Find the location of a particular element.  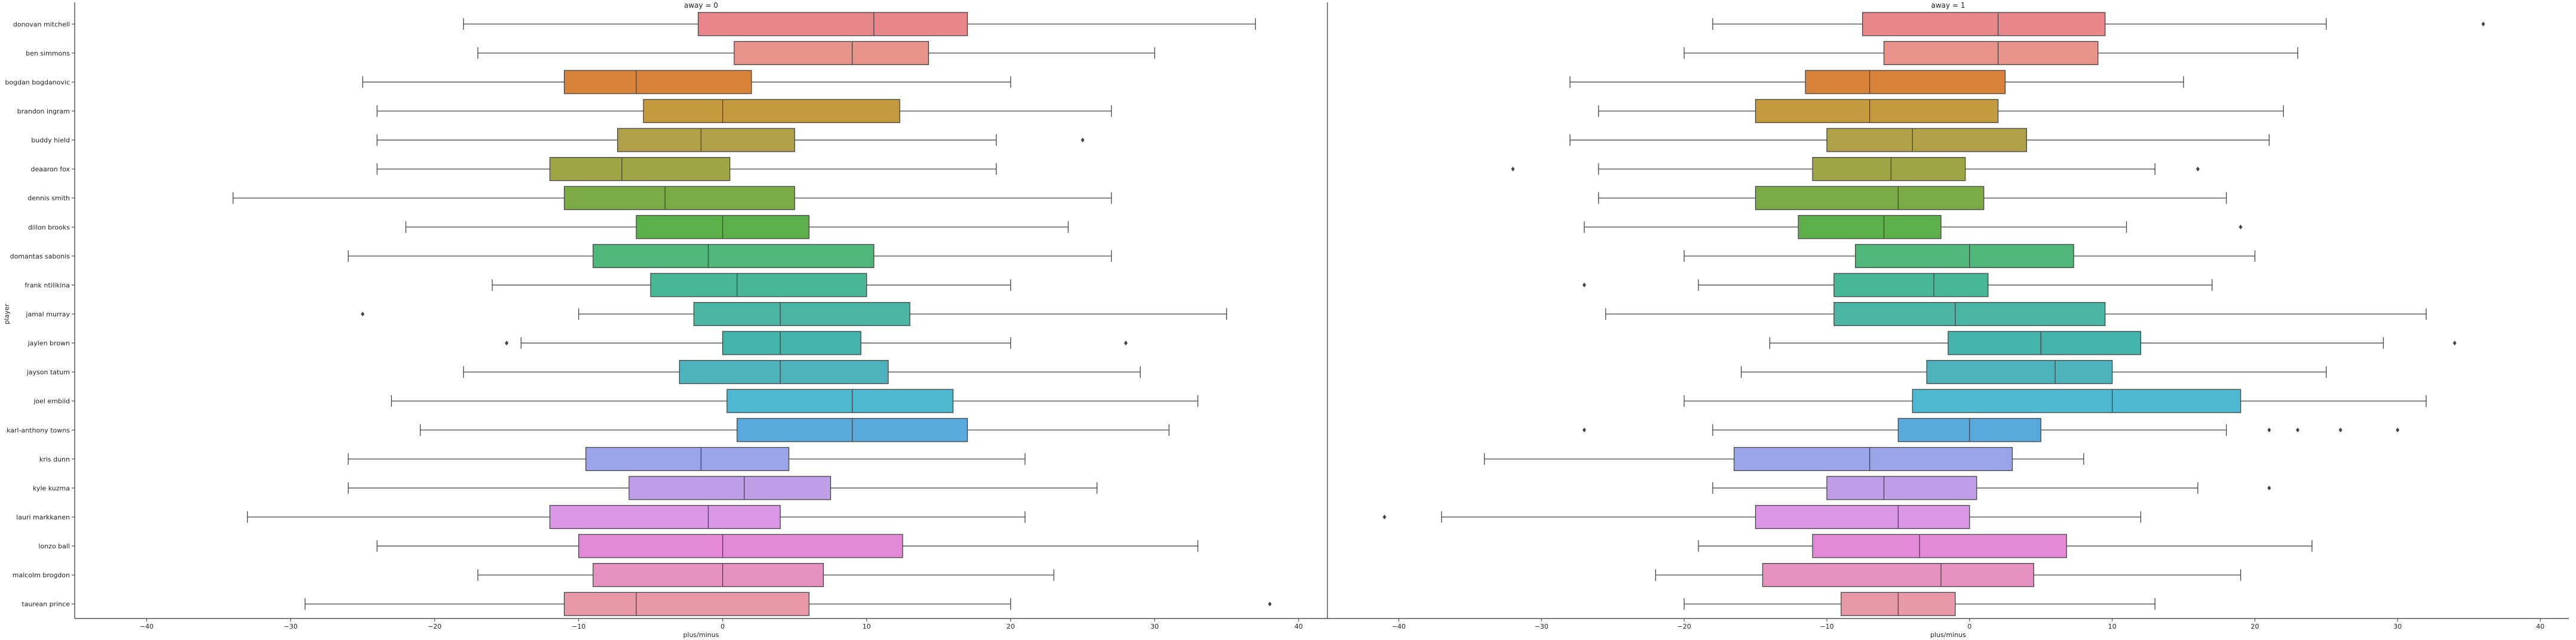

y-tick-label: malcolm brogdon is located at coordinates (41, 575).